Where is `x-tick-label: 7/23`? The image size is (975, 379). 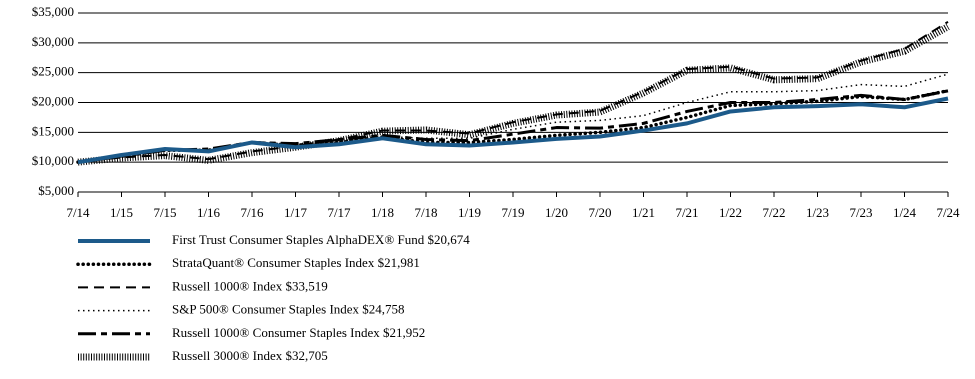 x-tick-label: 7/23 is located at coordinates (860, 212).